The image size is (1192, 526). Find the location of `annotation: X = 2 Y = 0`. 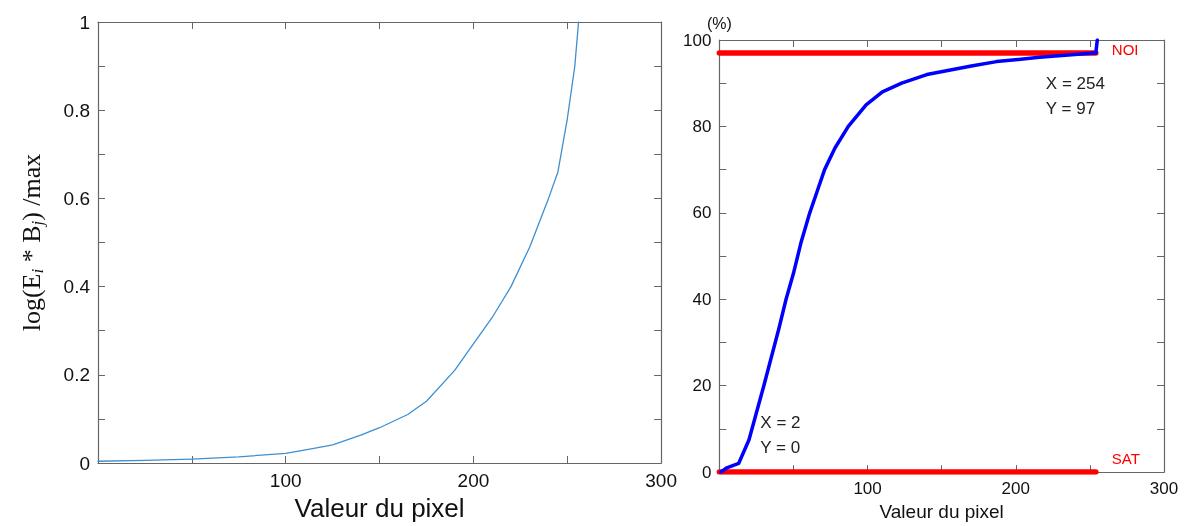

annotation: X = 2 Y = 0 is located at coordinates (780, 435).